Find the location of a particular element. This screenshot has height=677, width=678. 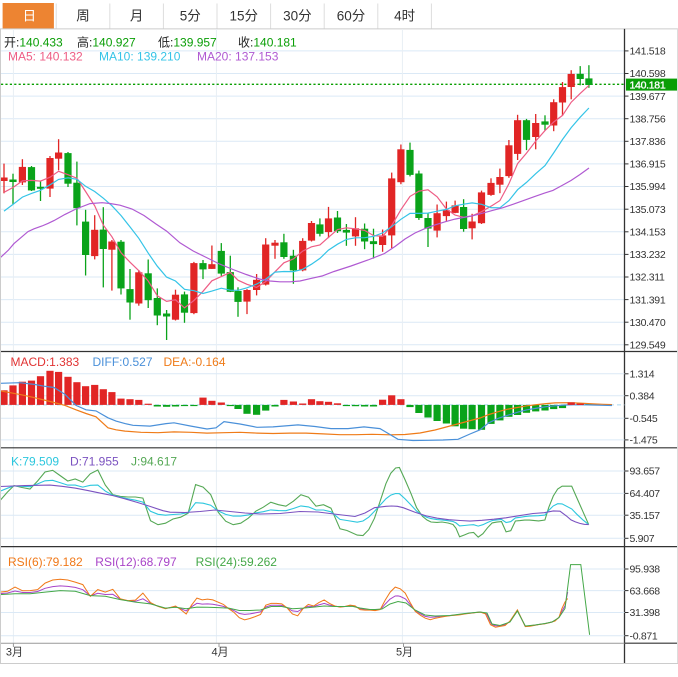

svg-text: -0.871 is located at coordinates (644, 636).